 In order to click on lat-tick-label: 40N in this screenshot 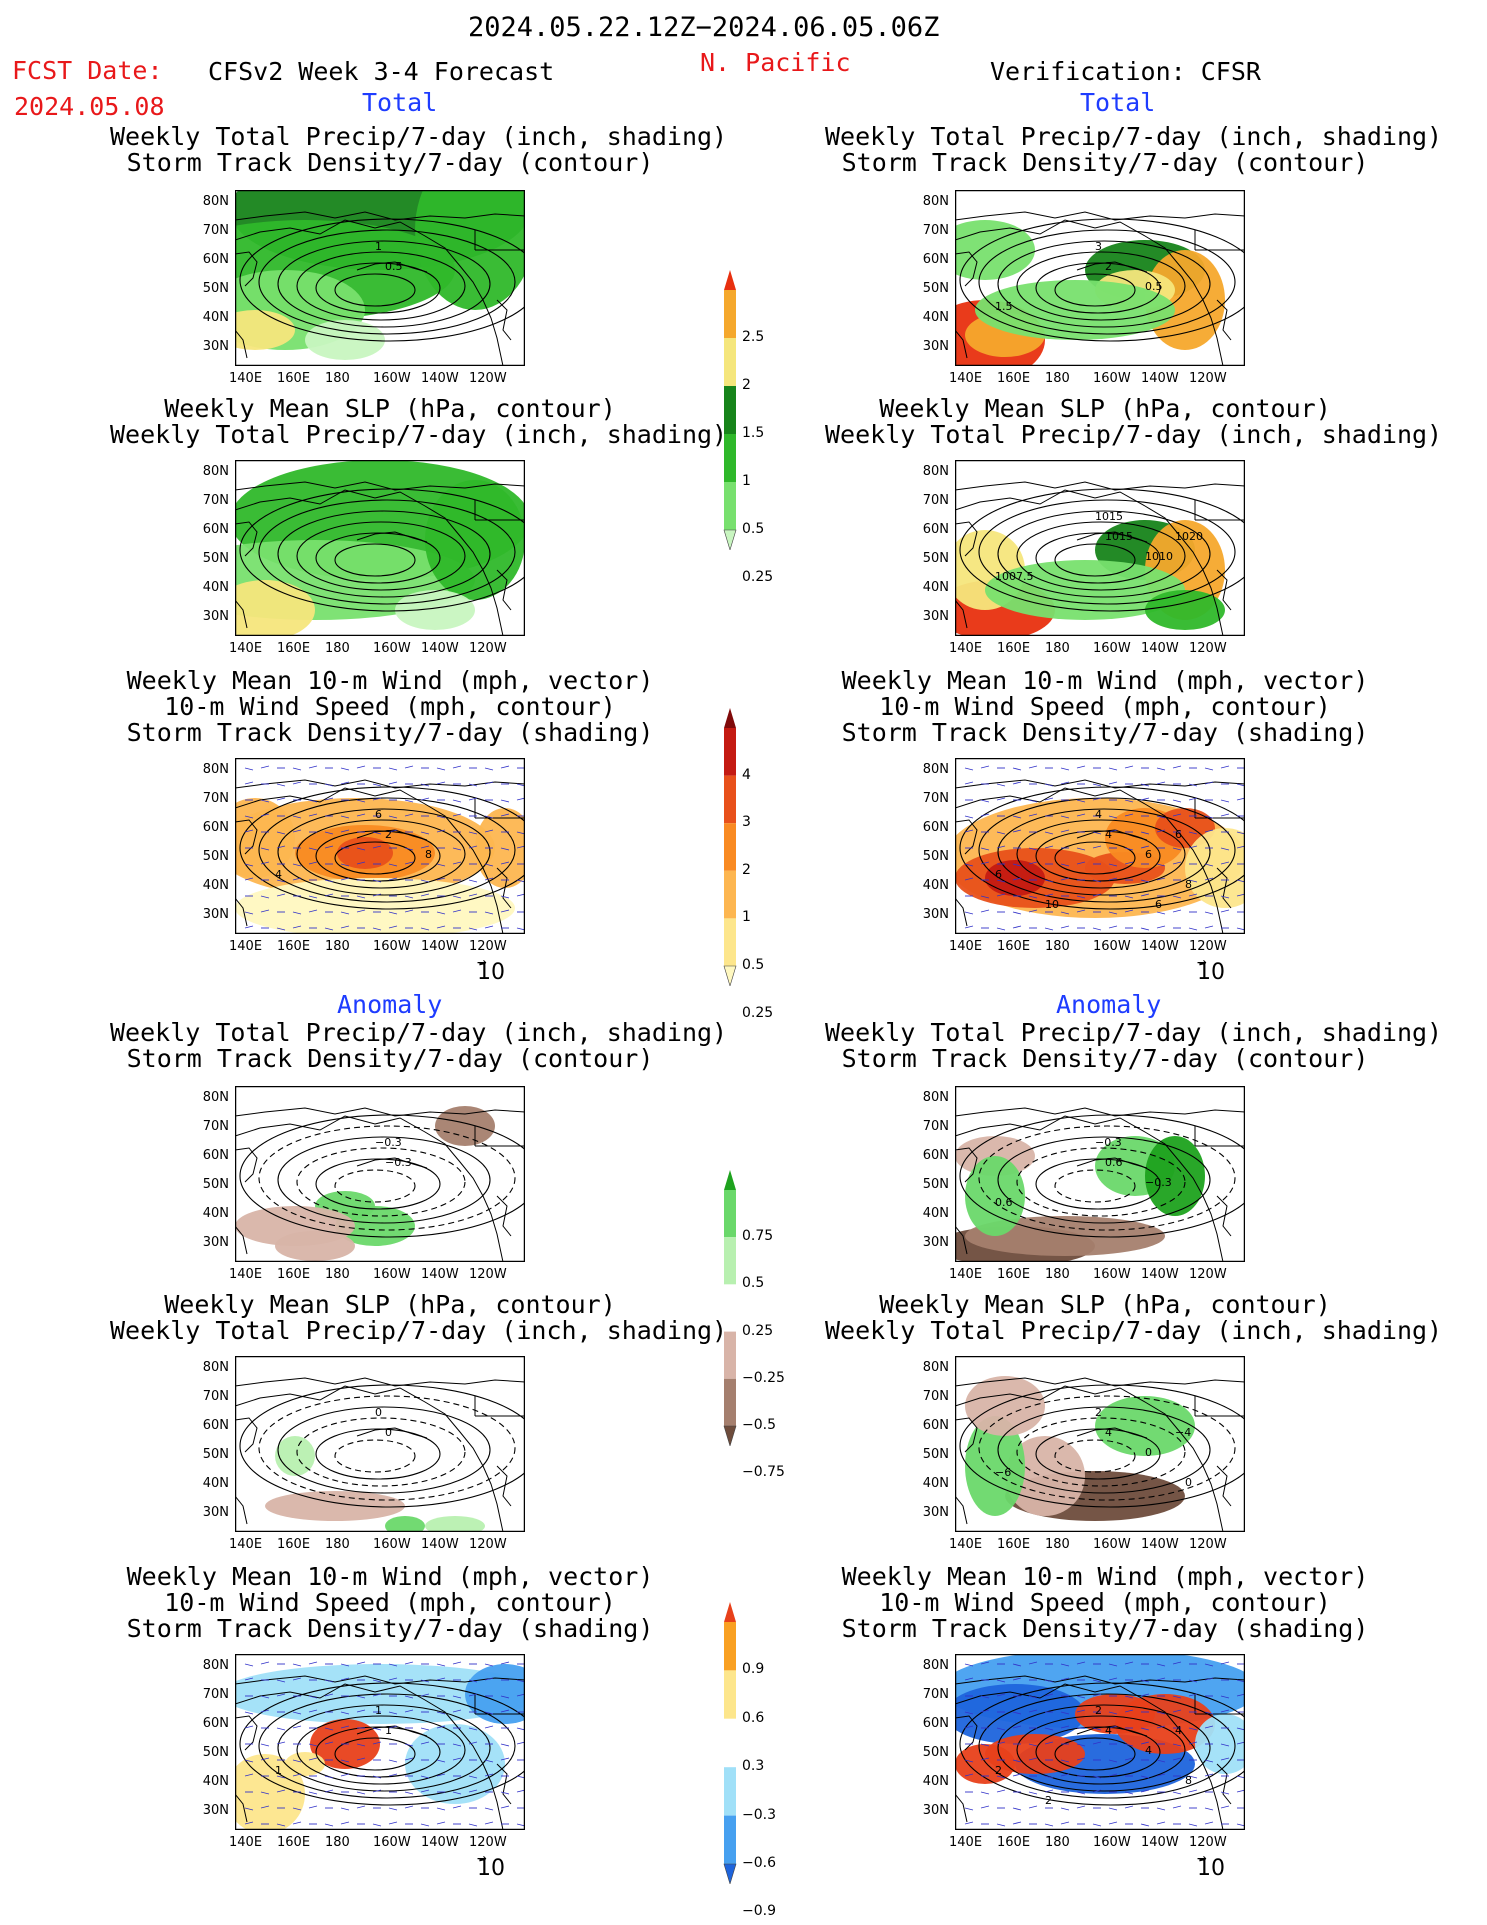, I will do `click(935, 1483)`.